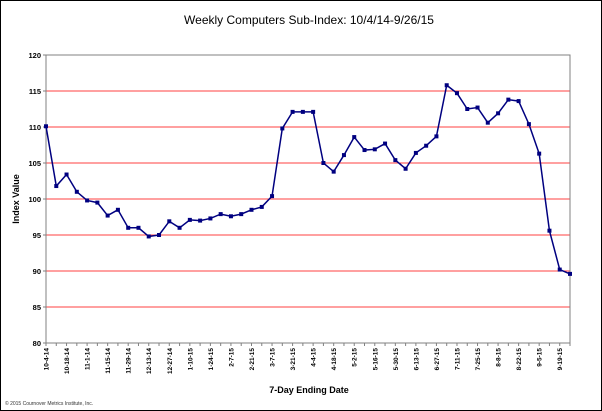  Describe the element at coordinates (35, 127) in the screenshot. I see `y-tick-label: 110` at that location.